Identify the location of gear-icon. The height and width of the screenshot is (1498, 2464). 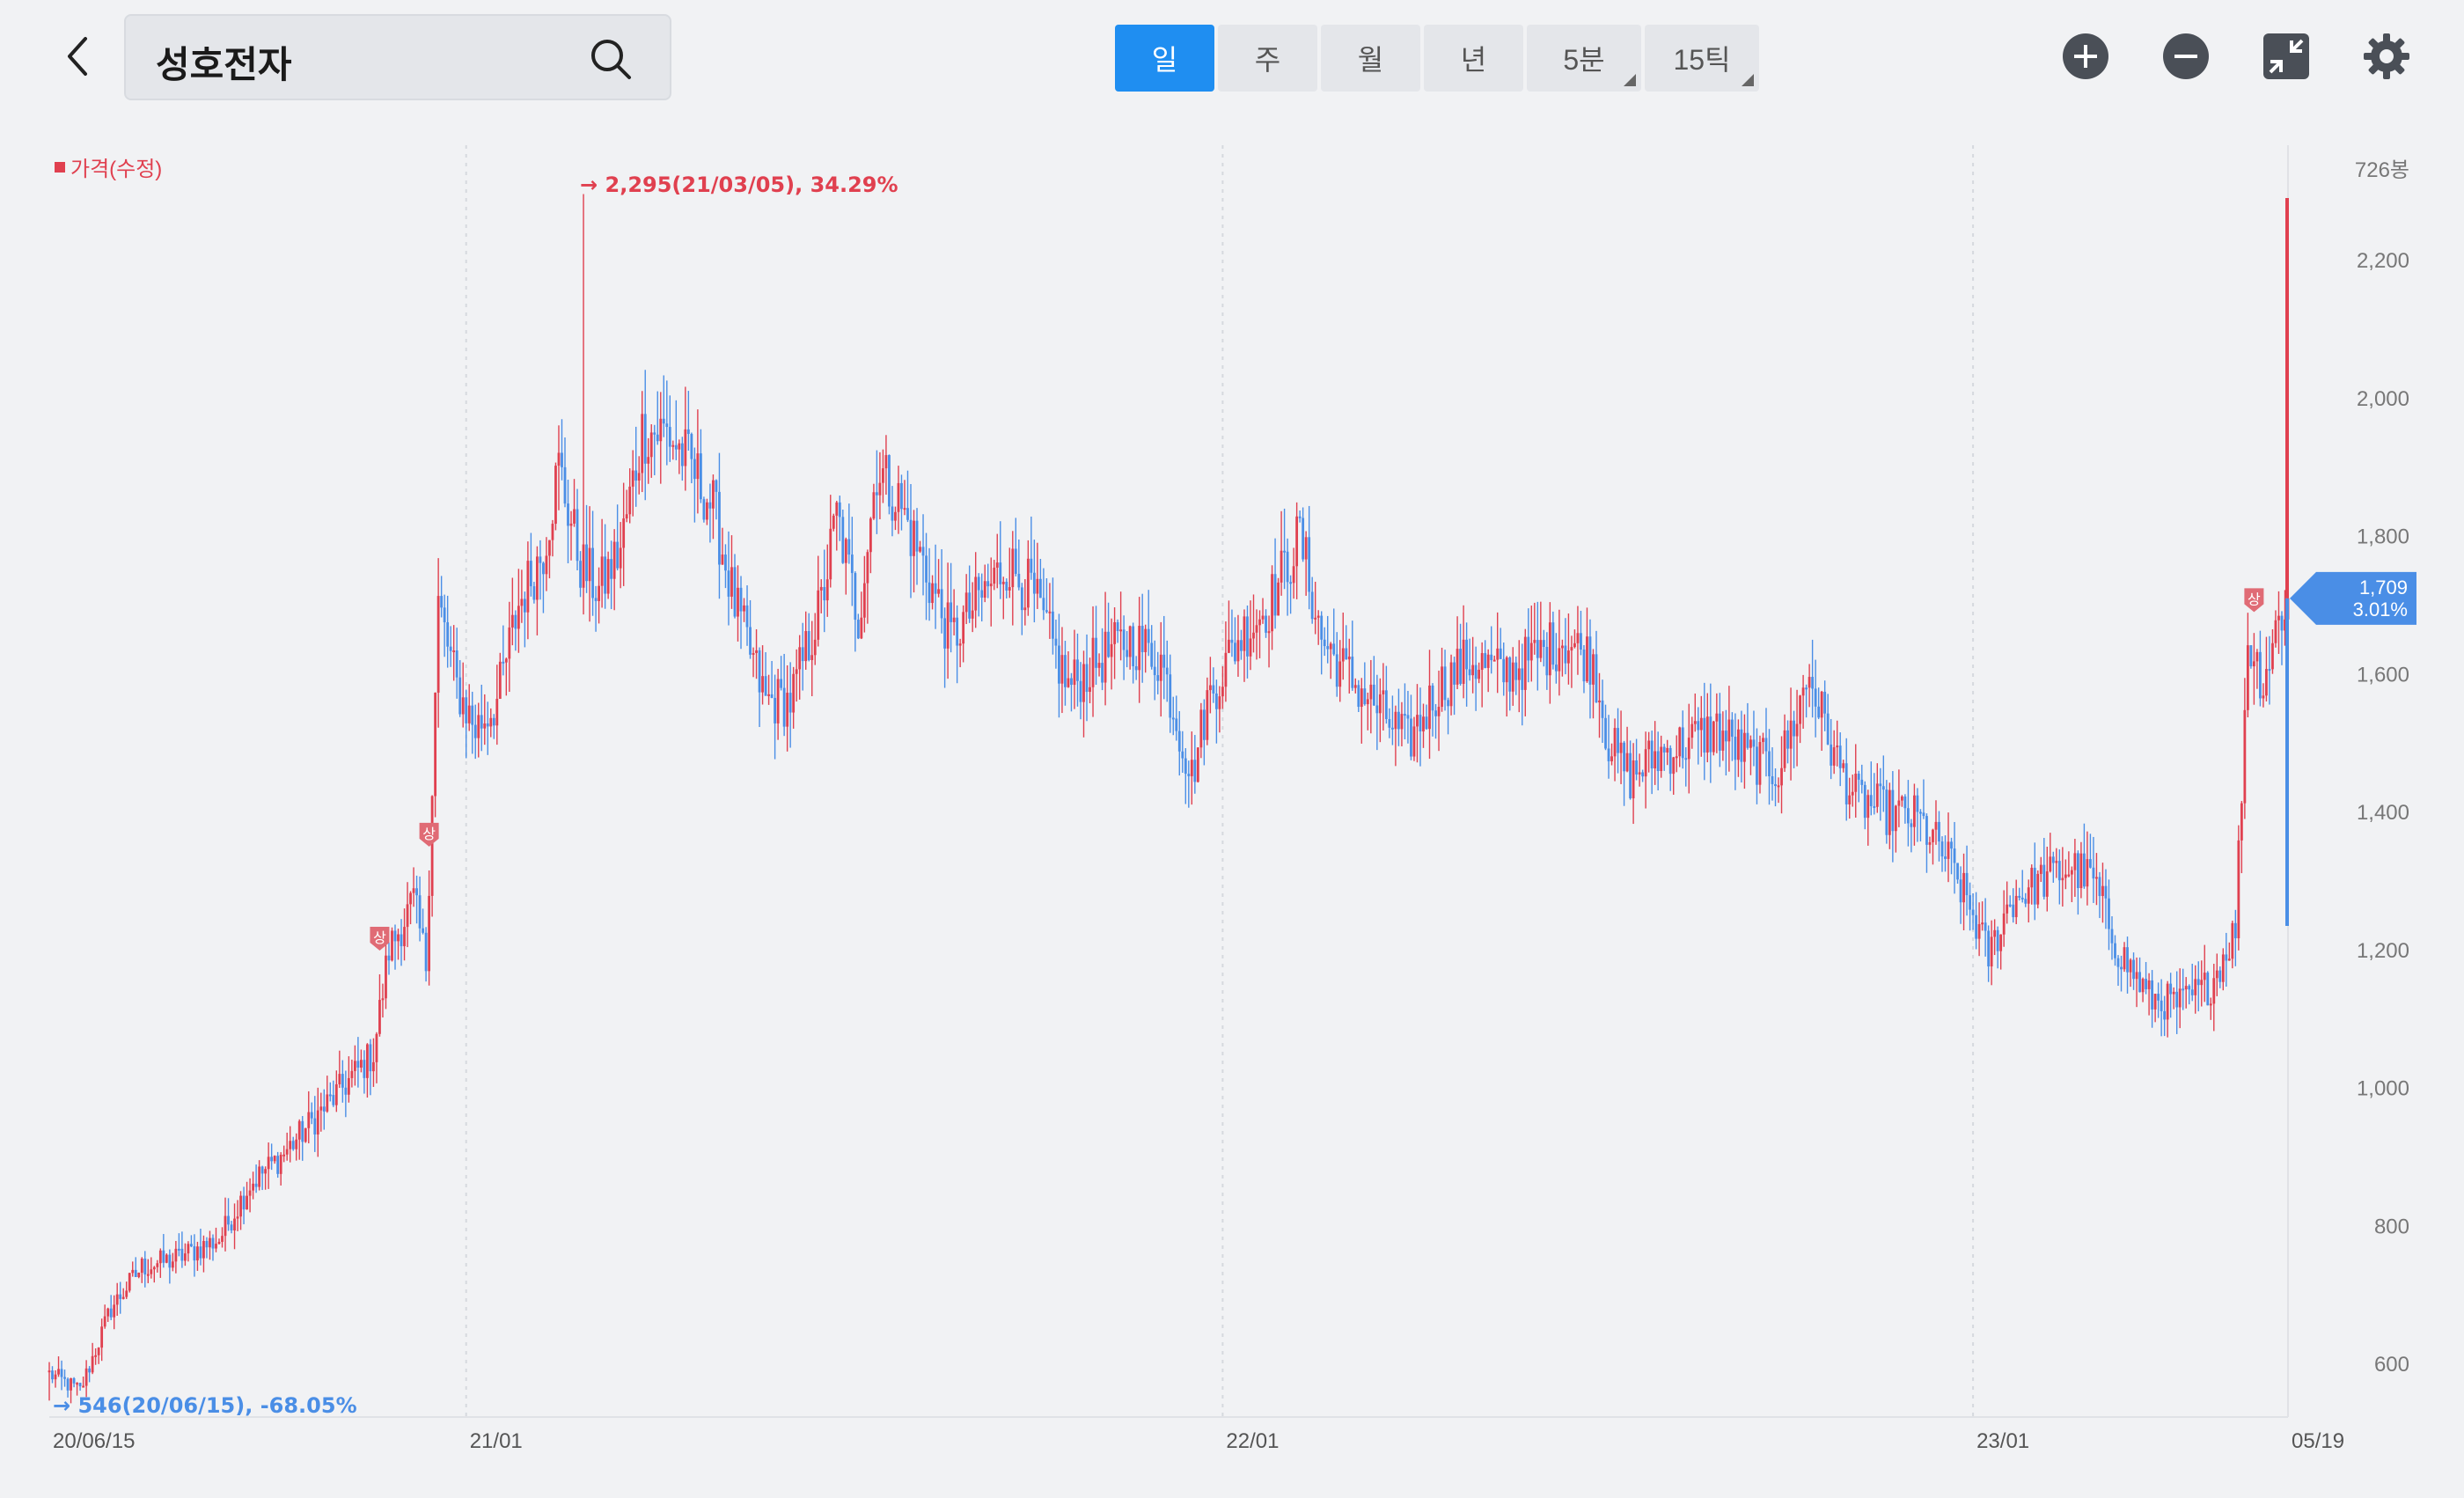
(2387, 56).